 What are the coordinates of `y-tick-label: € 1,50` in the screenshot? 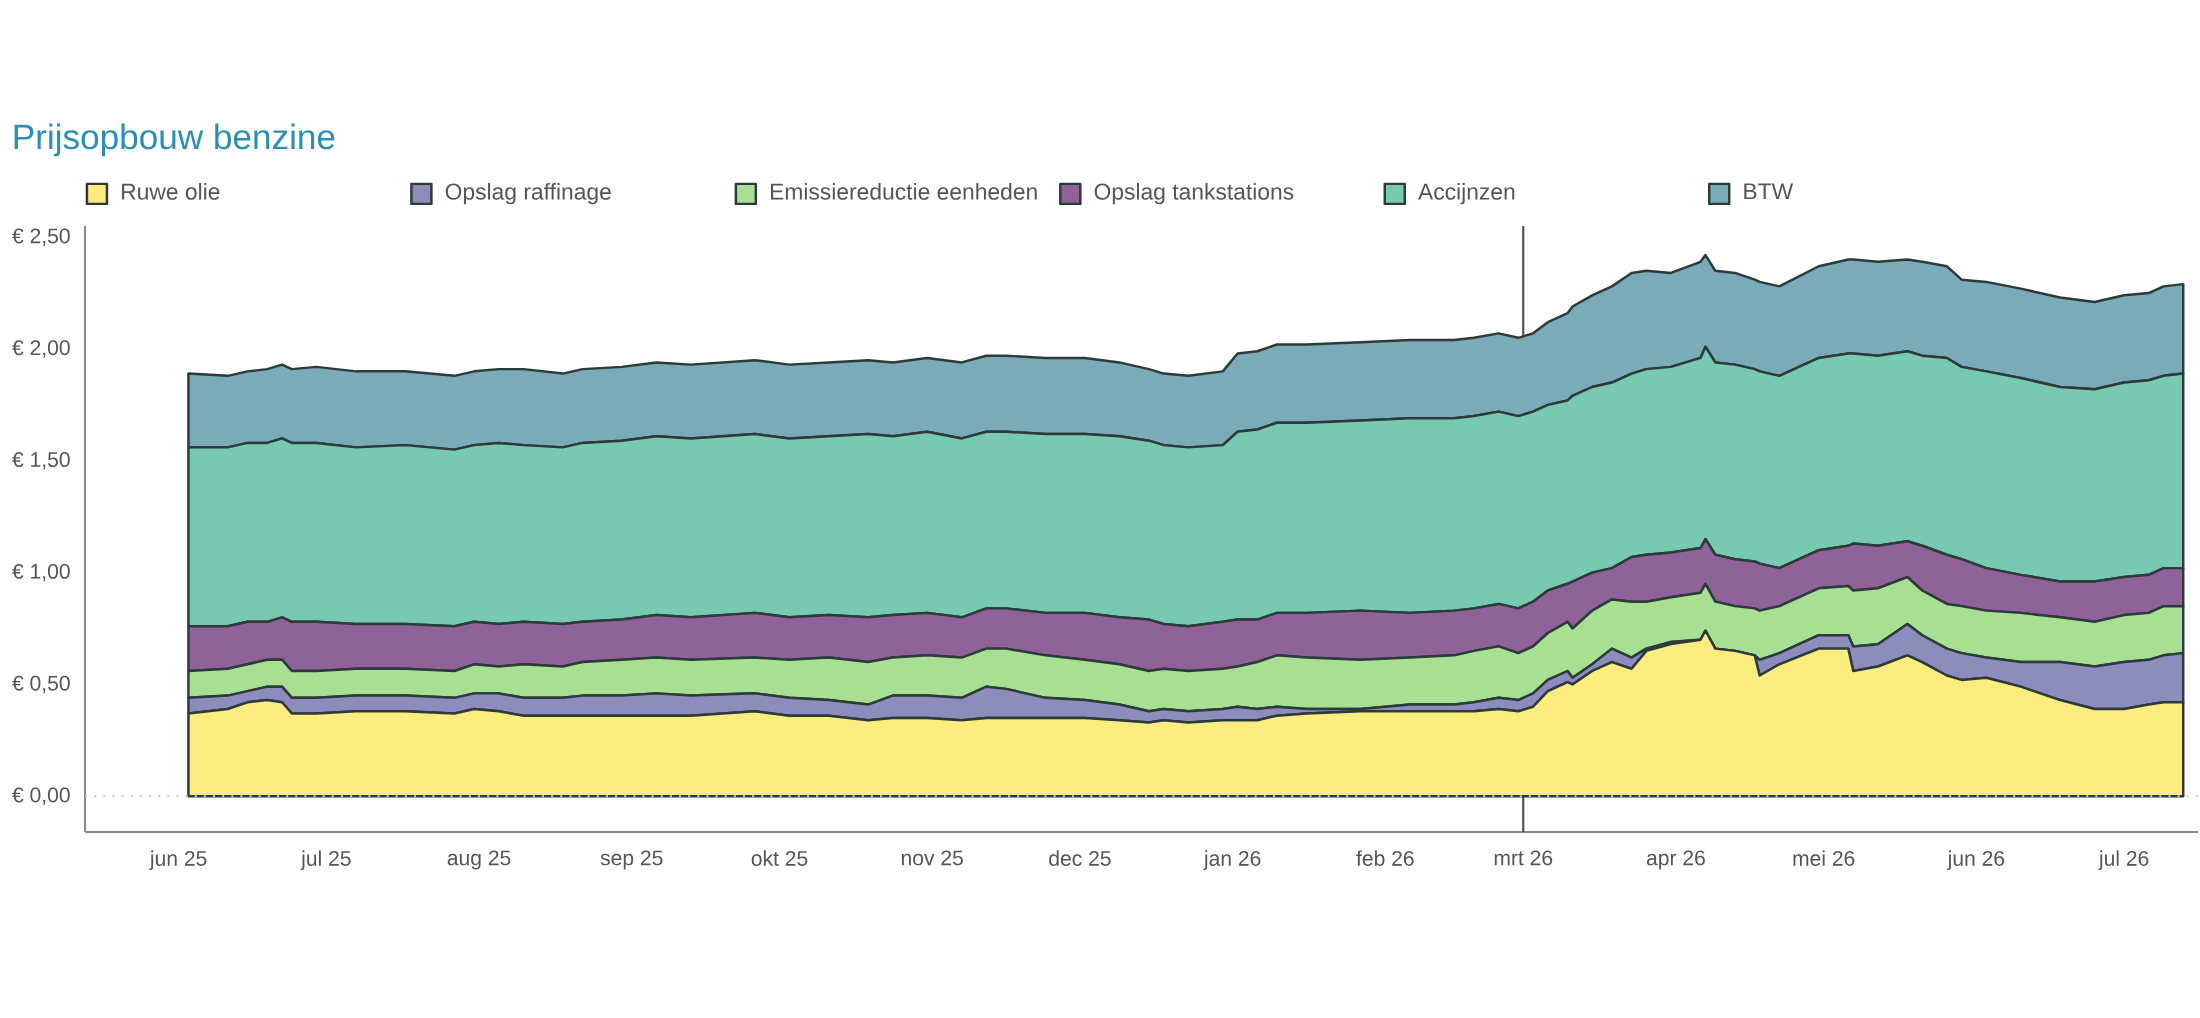 It's located at (41, 461).